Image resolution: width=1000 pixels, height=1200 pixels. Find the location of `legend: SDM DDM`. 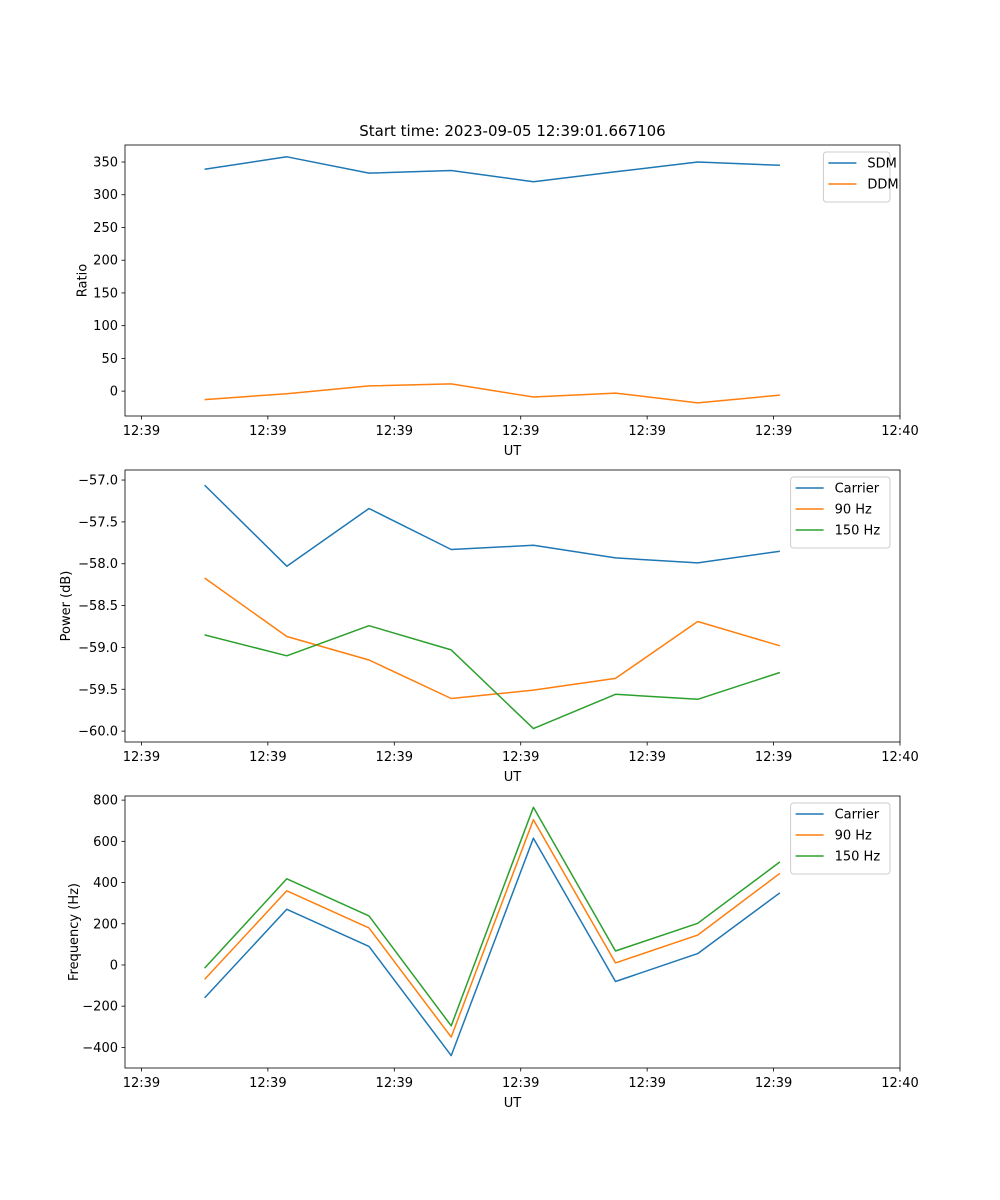

legend: SDM DDM is located at coordinates (860, 177).